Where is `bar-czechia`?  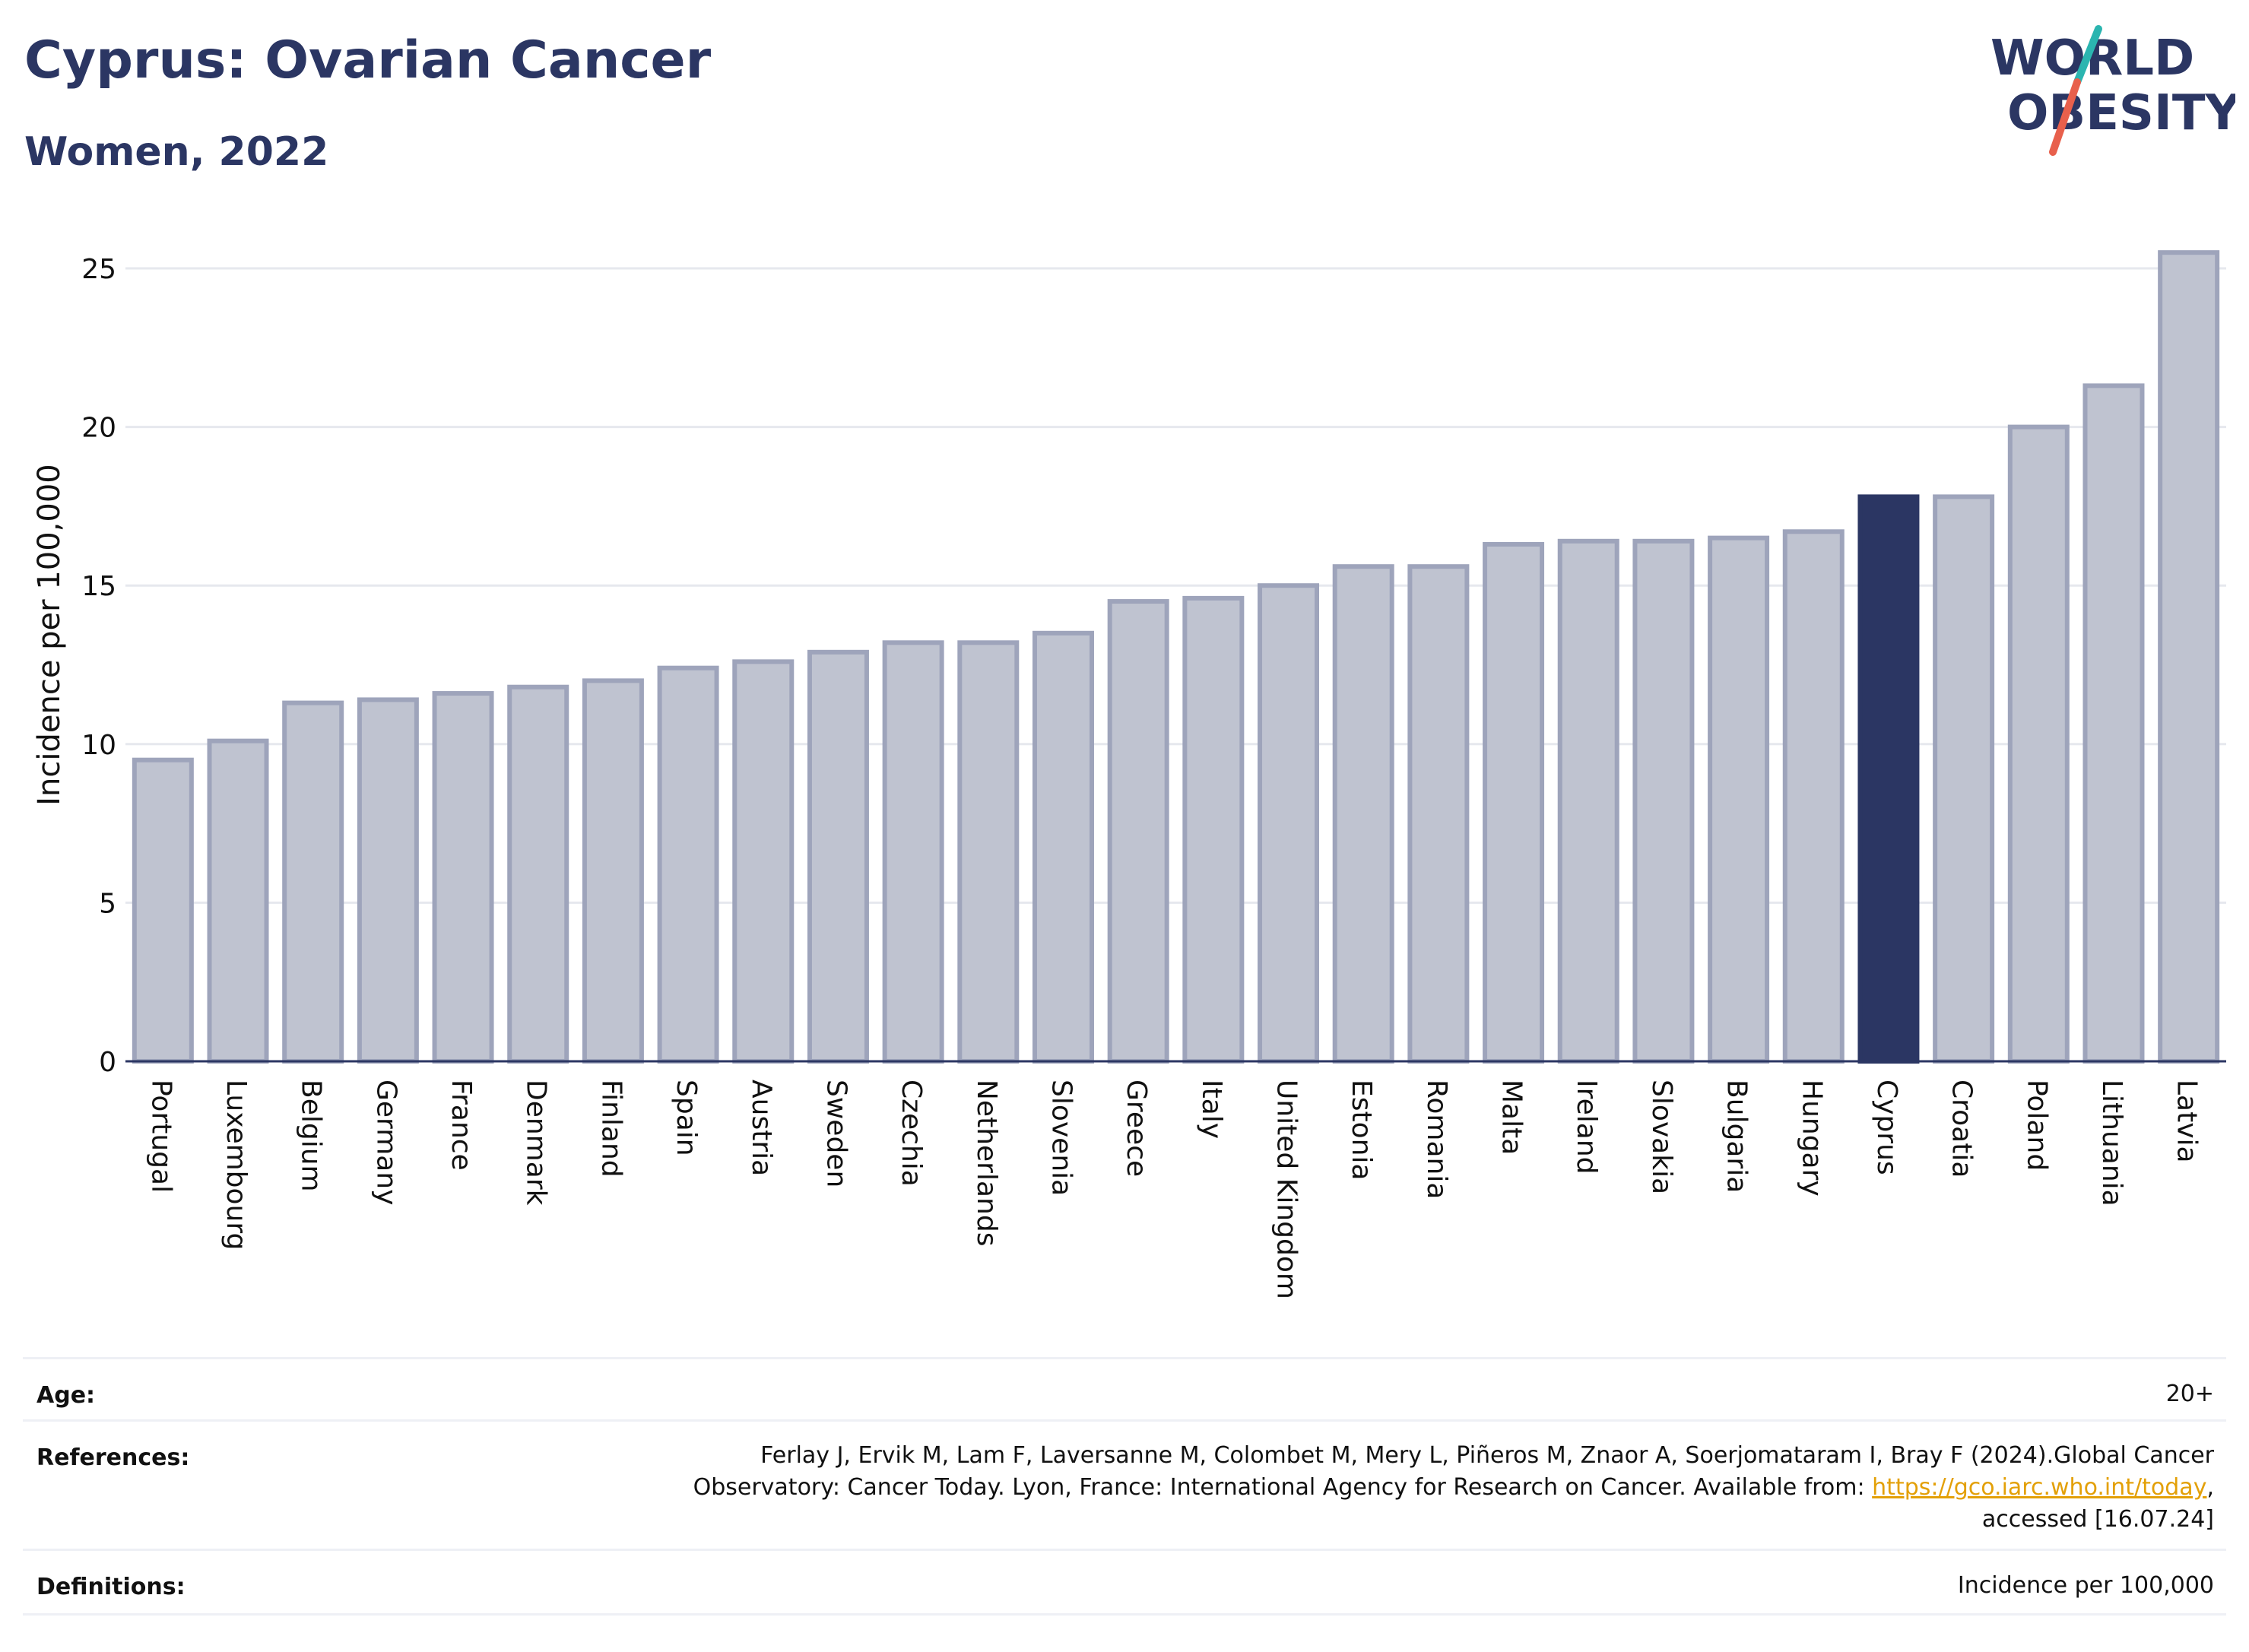 bar-czechia is located at coordinates (913, 852).